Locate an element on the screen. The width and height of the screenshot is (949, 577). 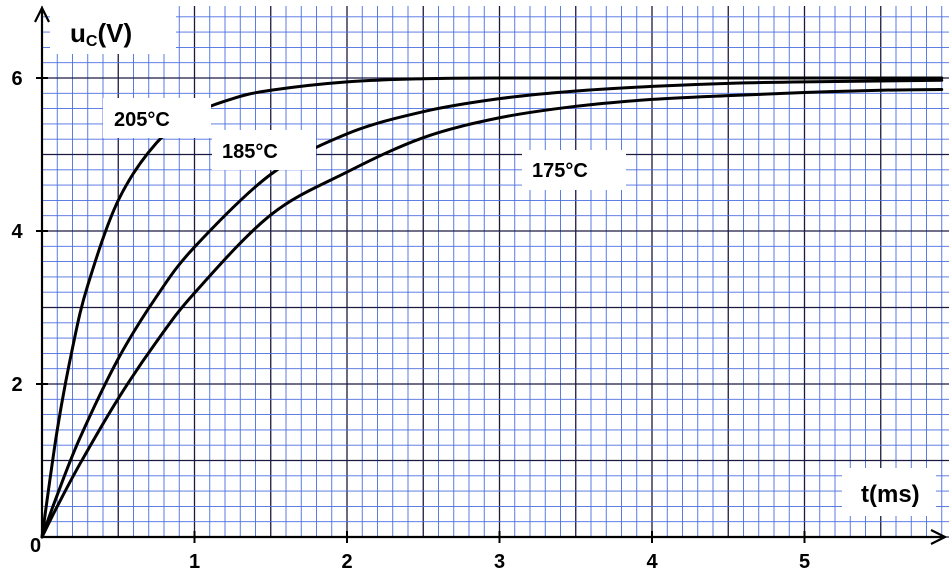
y-tick-label: 4 is located at coordinates (17, 232).